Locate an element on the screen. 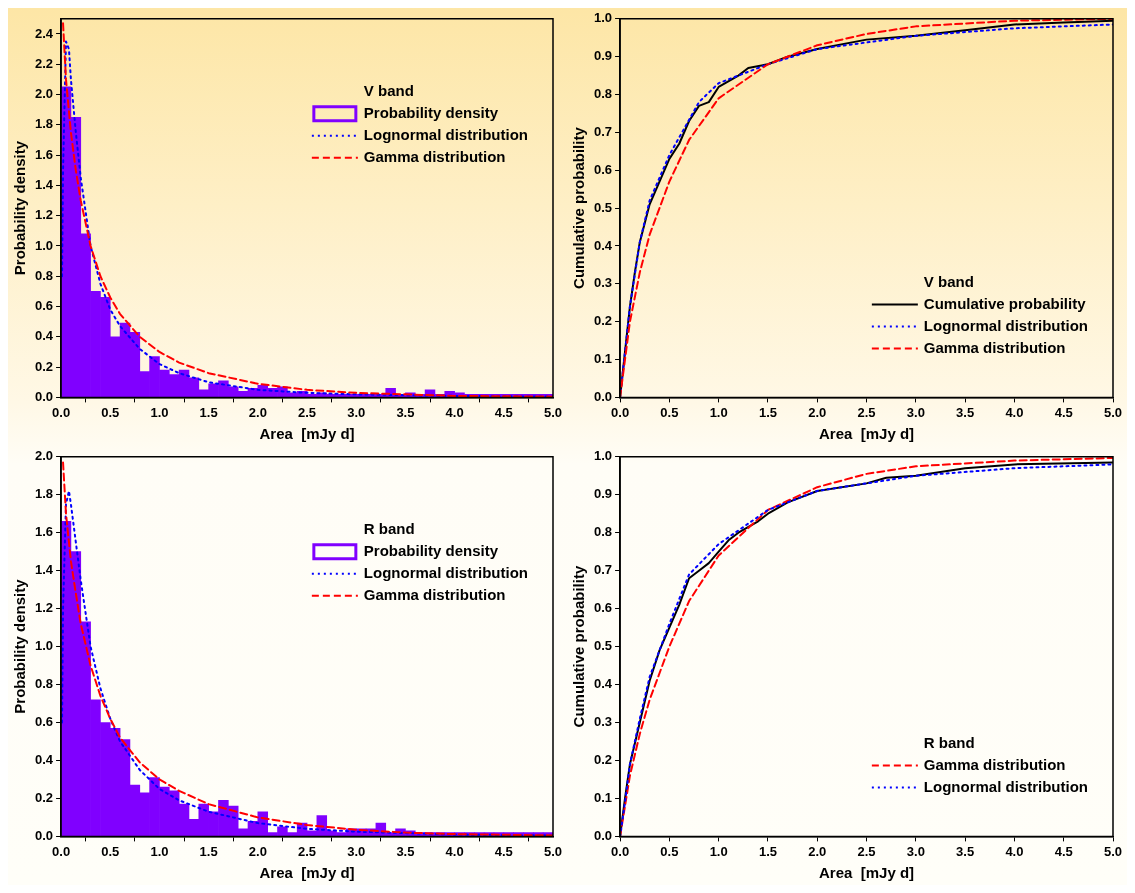 The image size is (1135, 893). y-tick-label: 1.6 is located at coordinates (44, 154).